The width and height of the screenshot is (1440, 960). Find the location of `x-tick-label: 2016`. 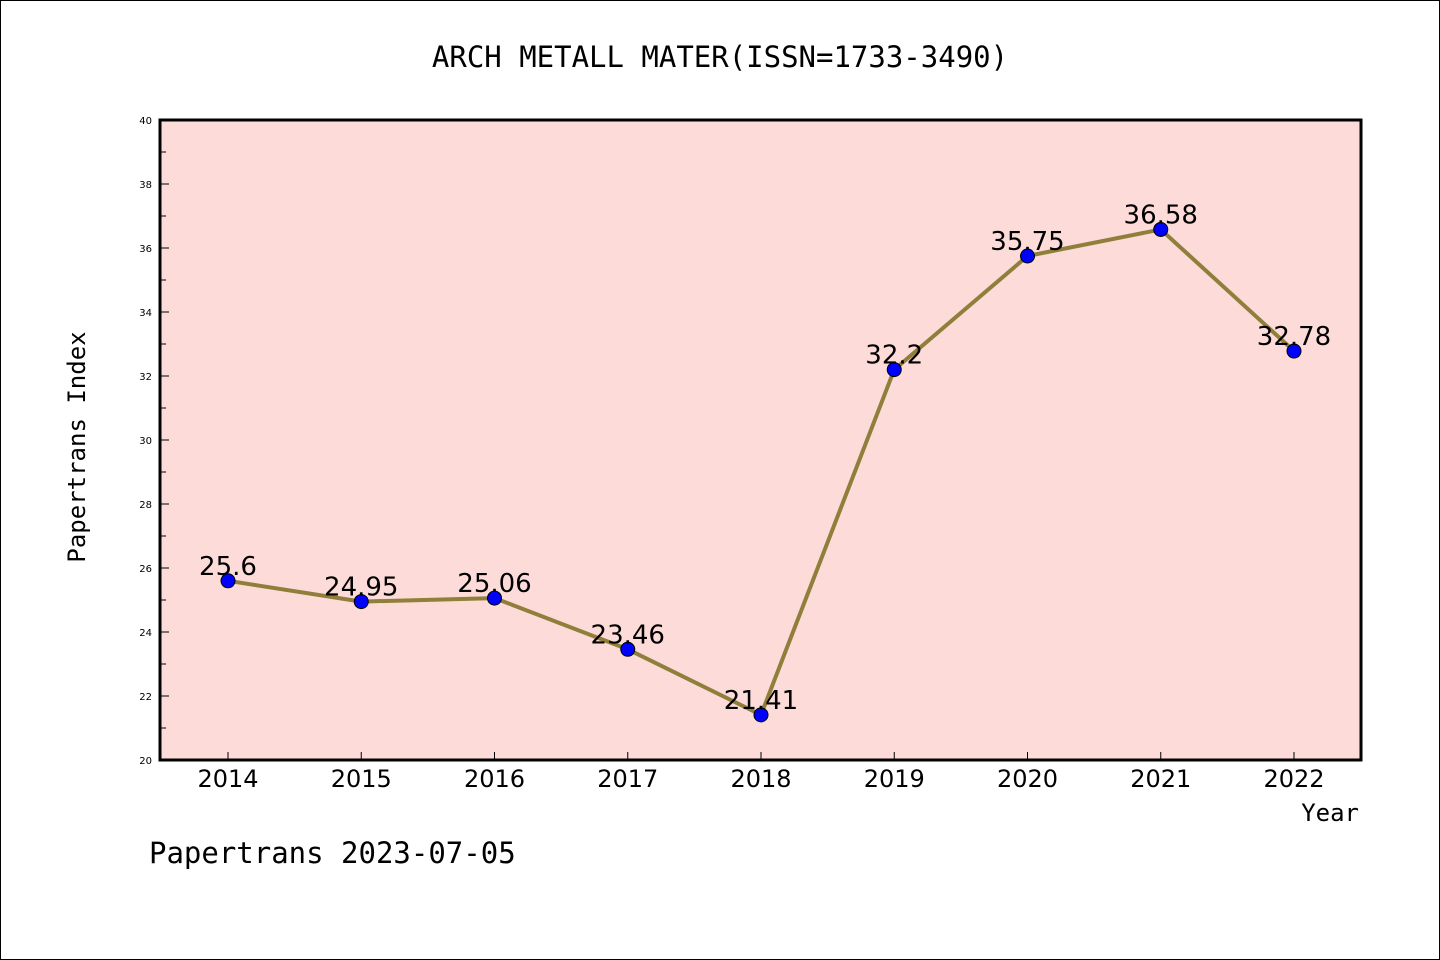

x-tick-label: 2016 is located at coordinates (494, 779).